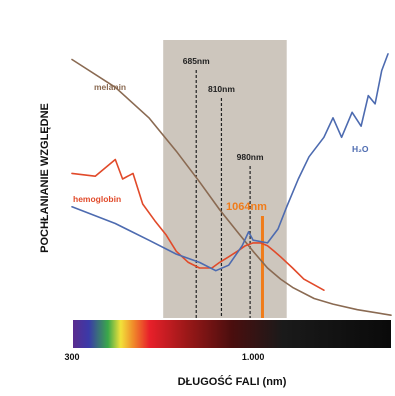  I want to click on wavelength-markers: 685nm 810nm 980nm 1064nm, so click(225, 187).